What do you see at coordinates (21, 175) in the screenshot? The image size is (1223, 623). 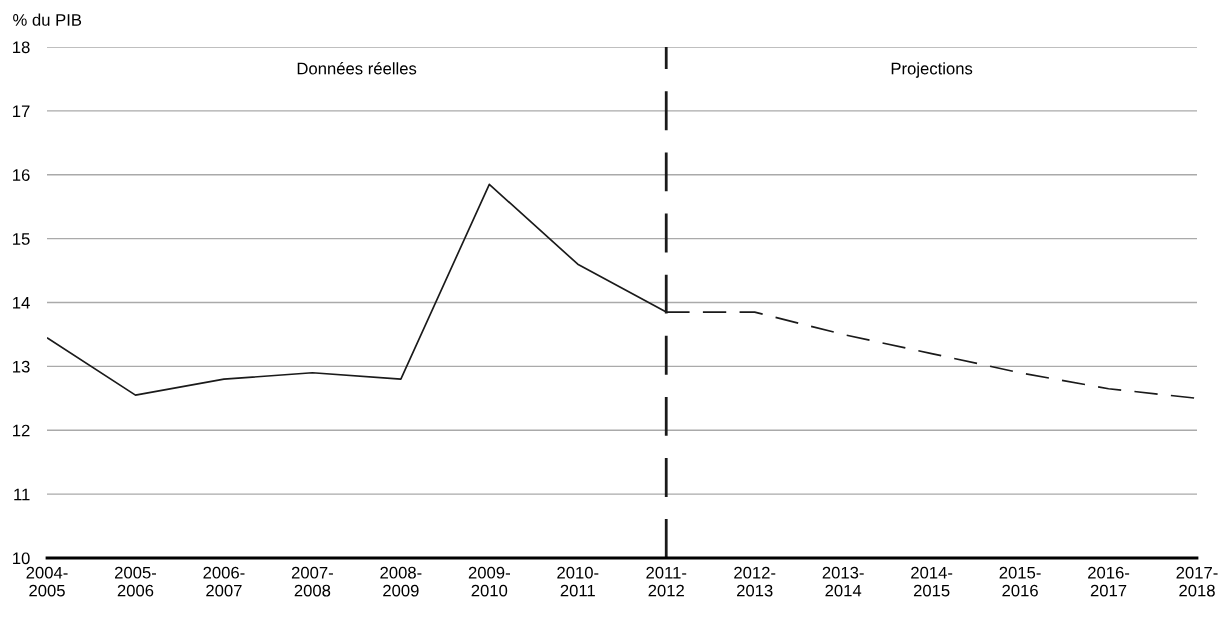 I see `y-tick-label: 16` at bounding box center [21, 175].